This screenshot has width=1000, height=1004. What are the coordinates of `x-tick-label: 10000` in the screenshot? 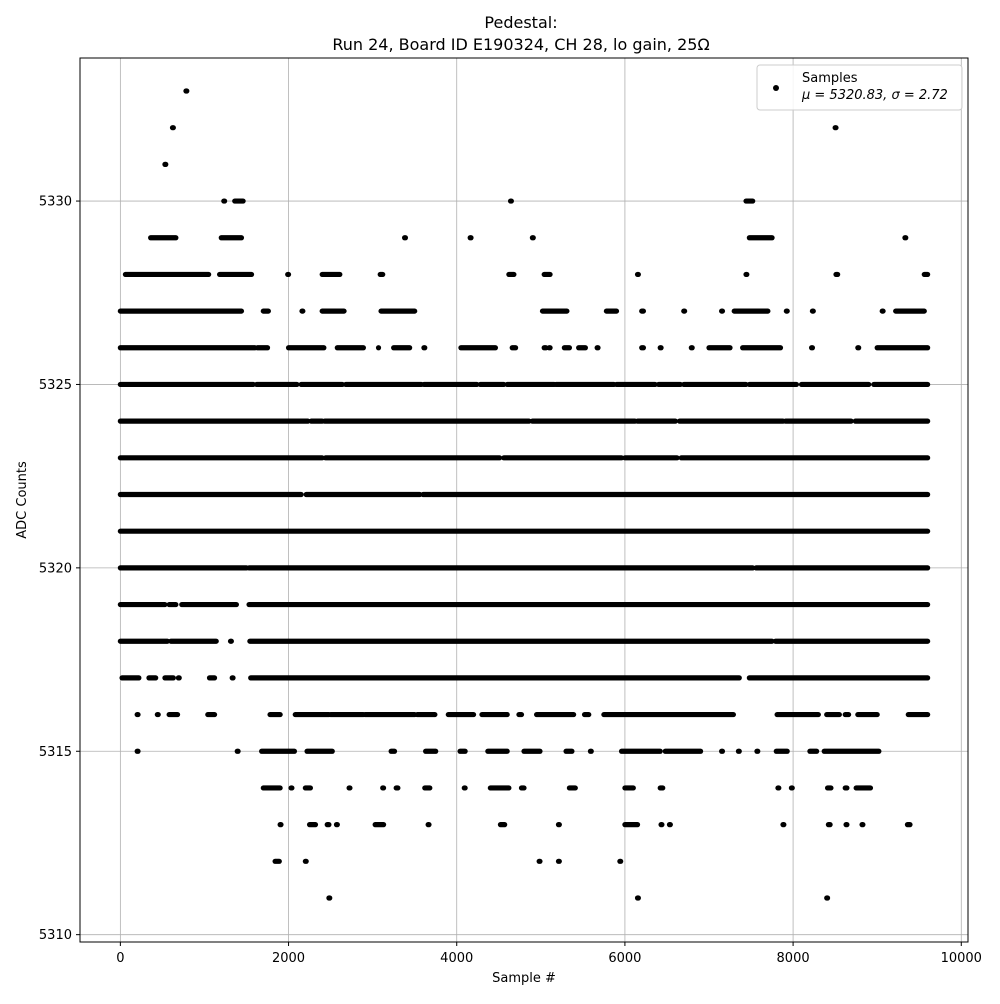 It's located at (961, 958).